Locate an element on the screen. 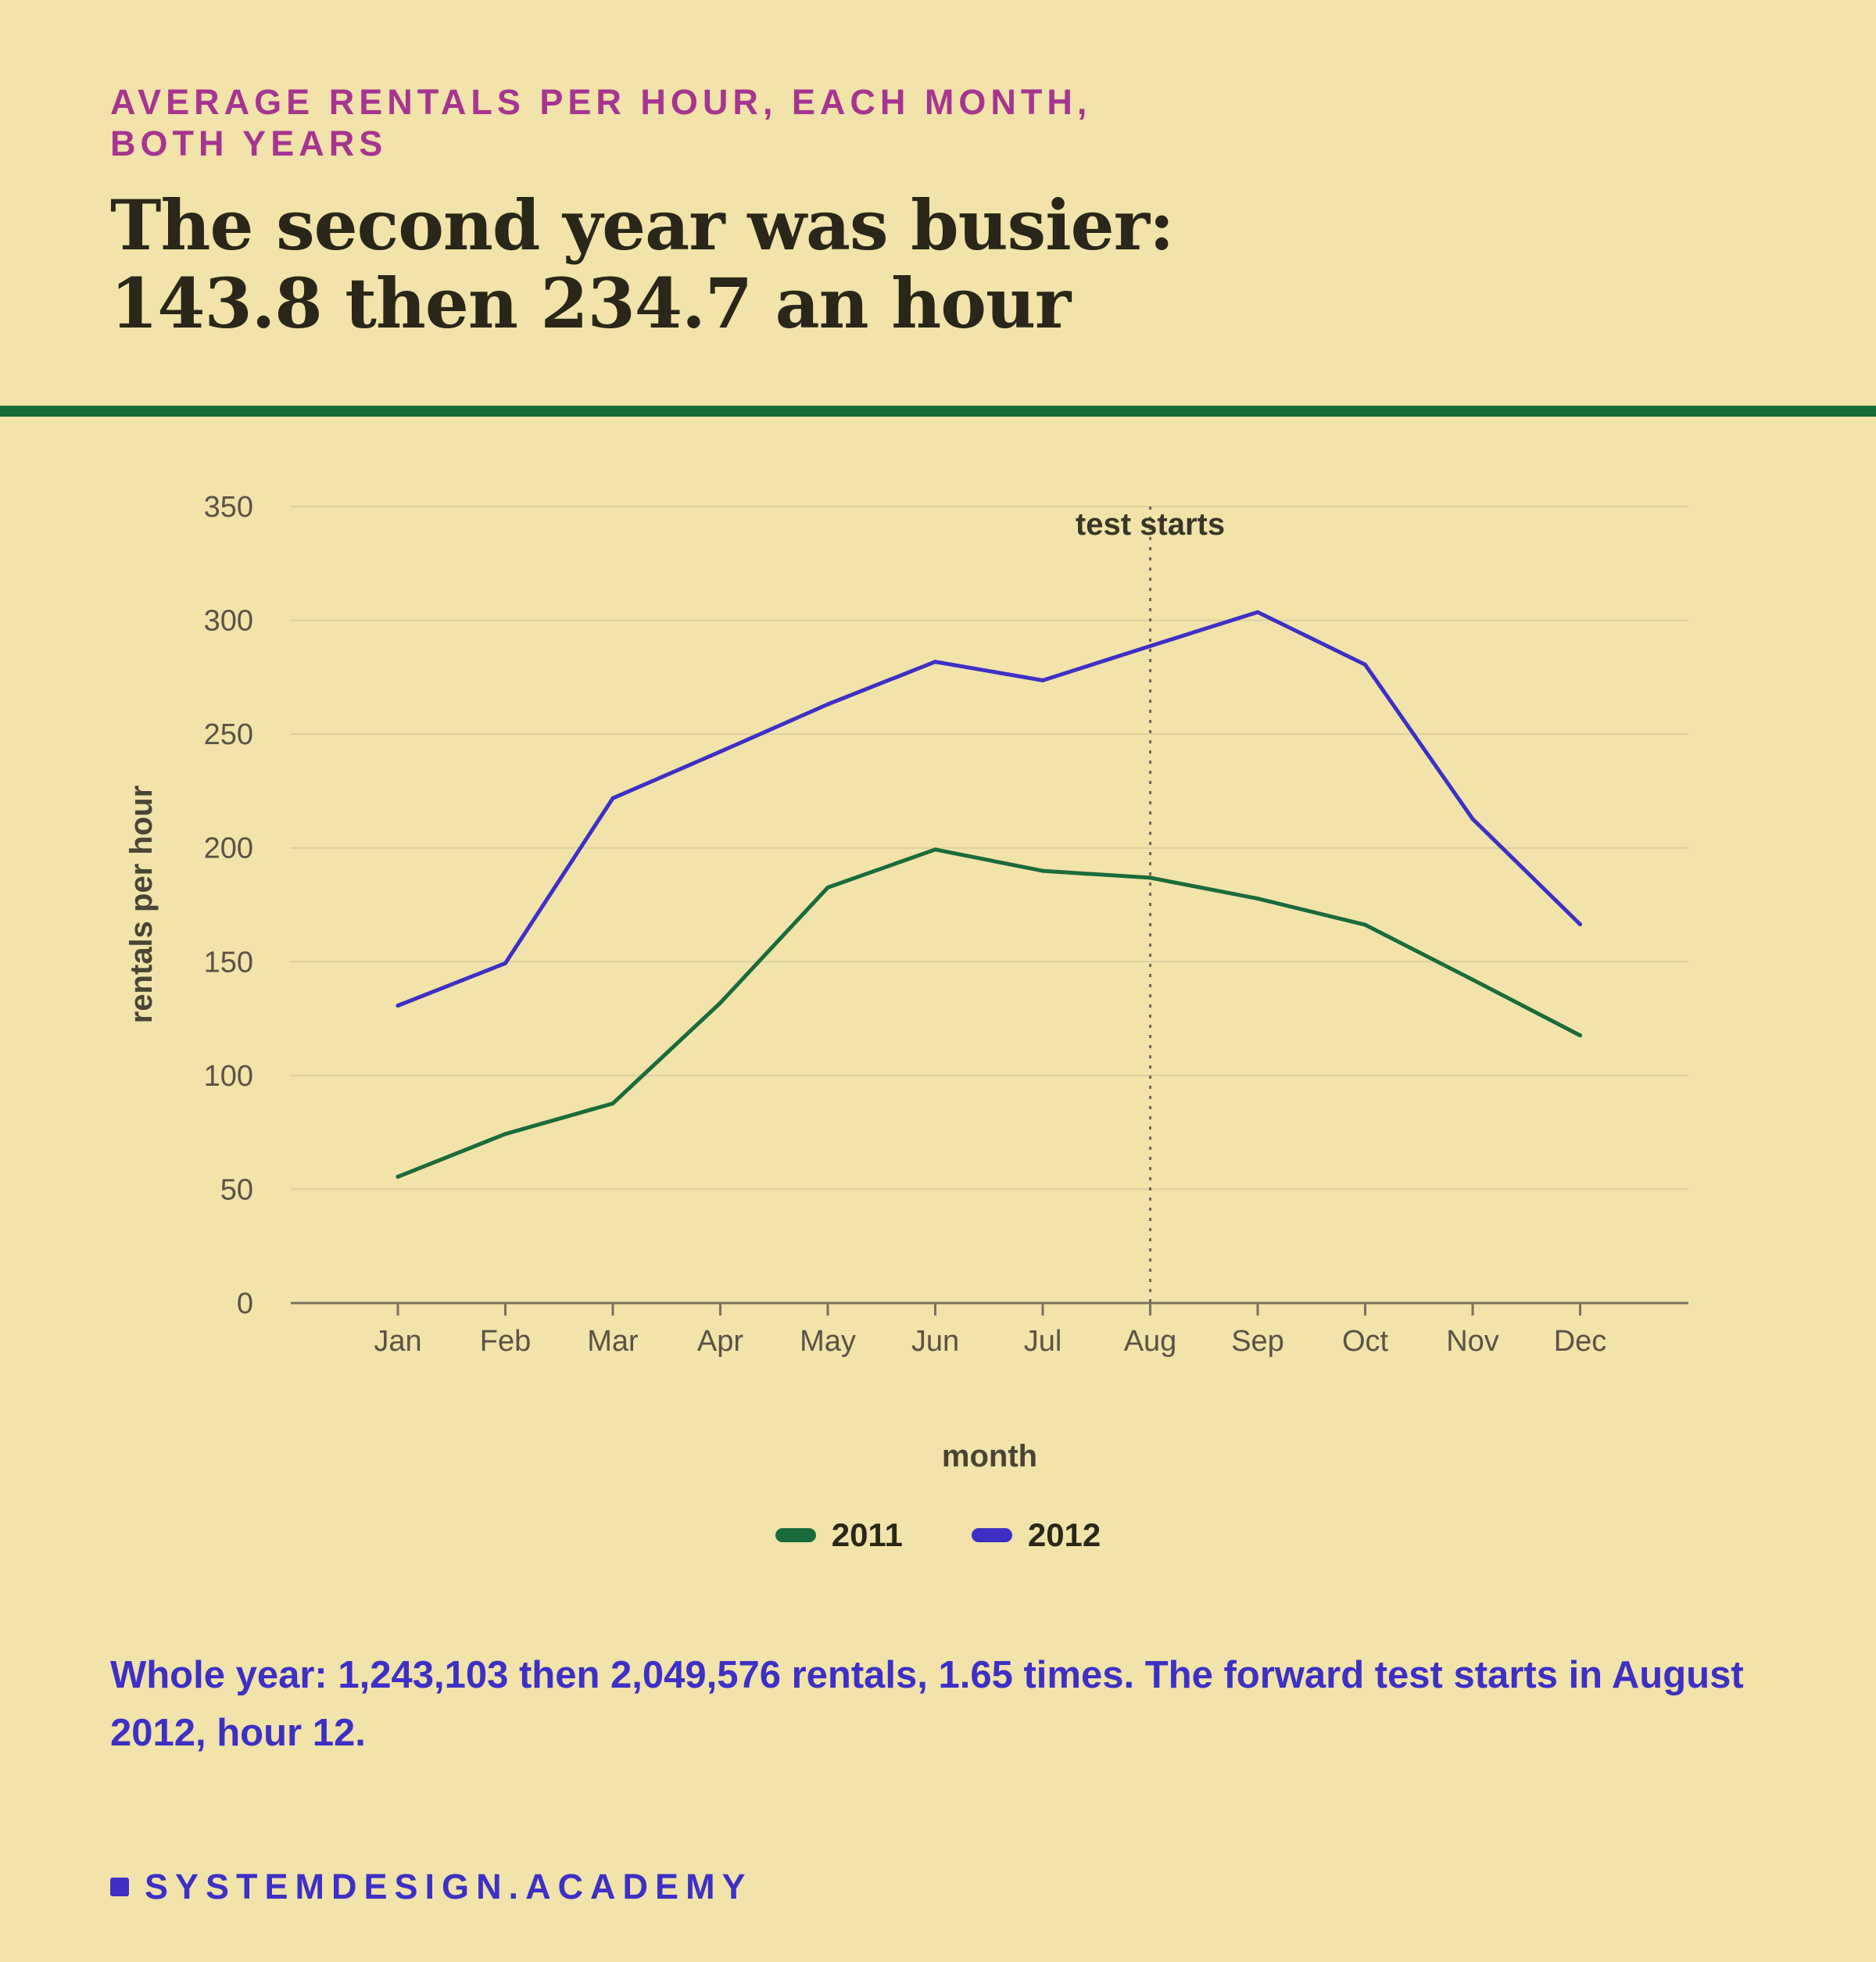 The image size is (1876, 1962). y-tick-label-200: 200 is located at coordinates (228, 849).